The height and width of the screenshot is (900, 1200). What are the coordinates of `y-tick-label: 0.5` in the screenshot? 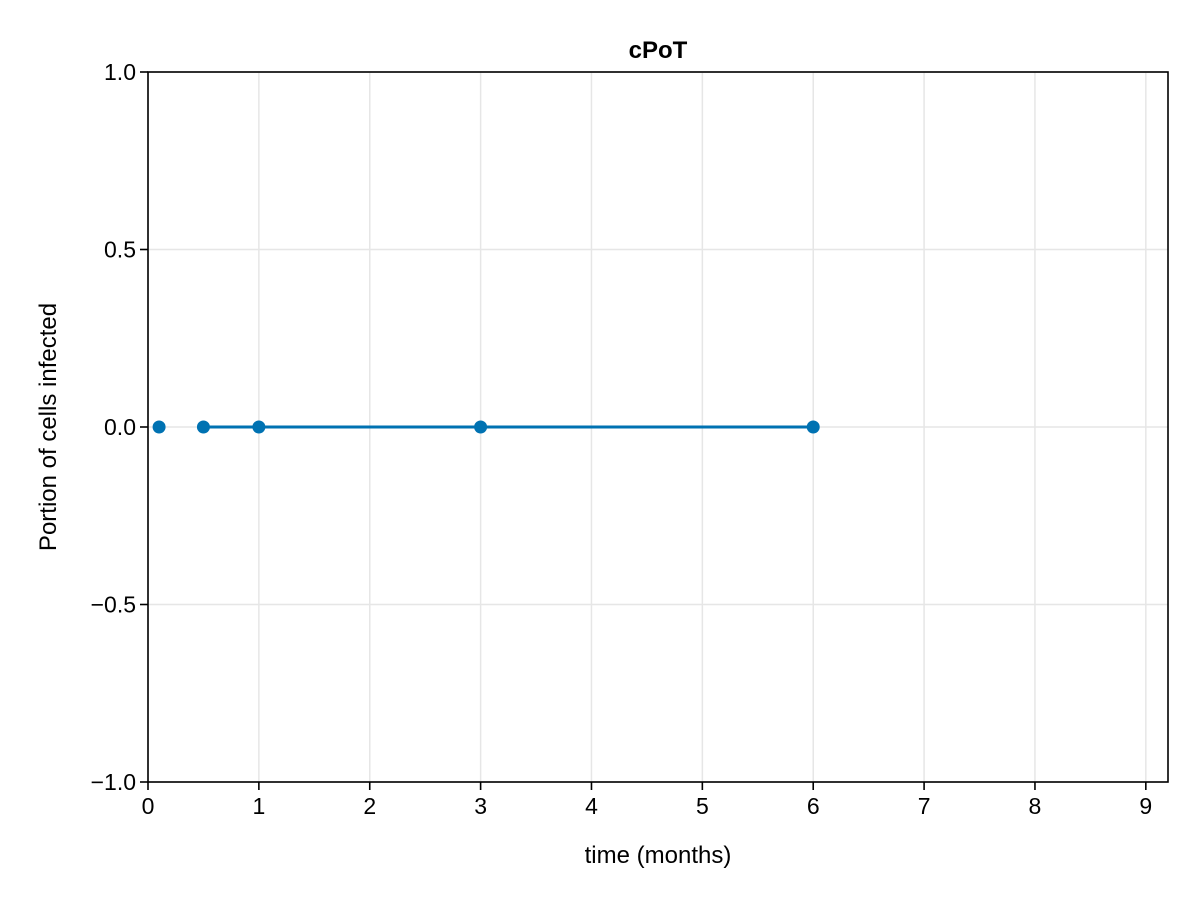 It's located at (120, 250).